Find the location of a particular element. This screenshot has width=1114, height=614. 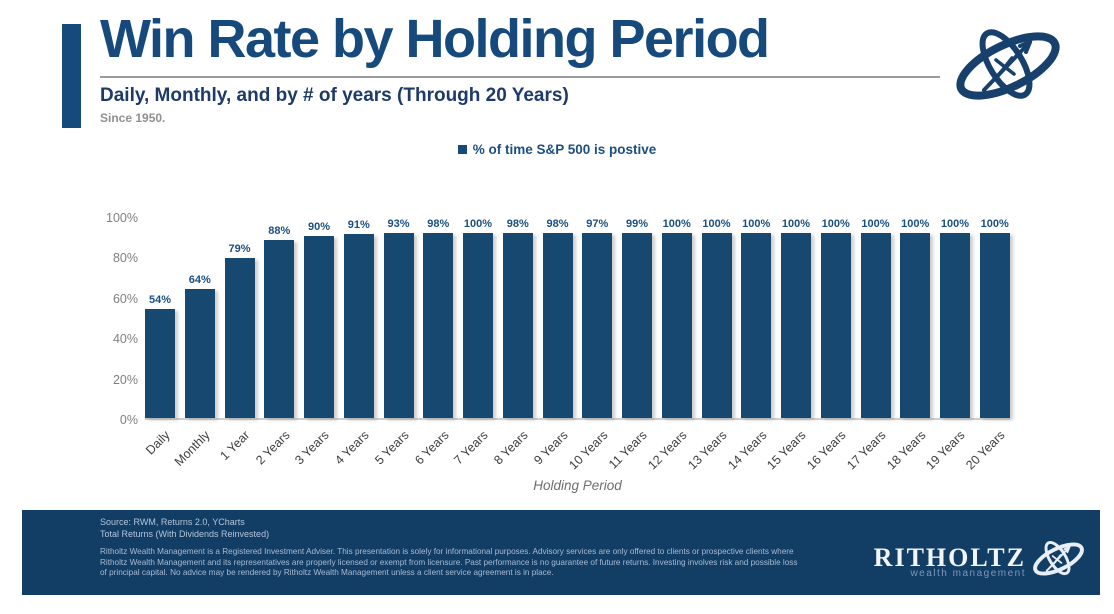

legend-label: % of time S&P 500 is postive is located at coordinates (564, 149).